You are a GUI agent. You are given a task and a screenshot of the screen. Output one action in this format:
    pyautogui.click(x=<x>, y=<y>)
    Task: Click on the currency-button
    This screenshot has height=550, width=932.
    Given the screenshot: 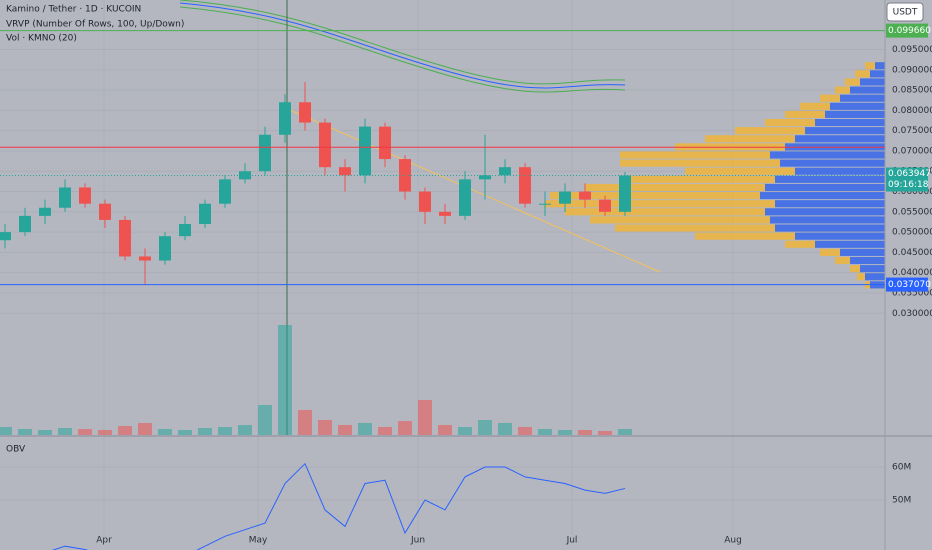 What is the action you would take?
    pyautogui.click(x=905, y=12)
    